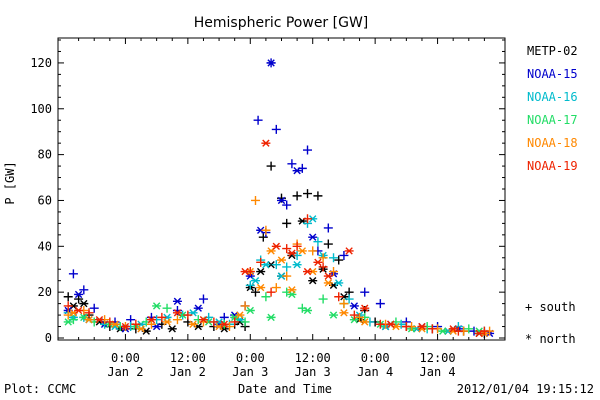 The height and width of the screenshot is (400, 600). I want to click on x-tick-date-label: Jan 2, so click(125, 372).